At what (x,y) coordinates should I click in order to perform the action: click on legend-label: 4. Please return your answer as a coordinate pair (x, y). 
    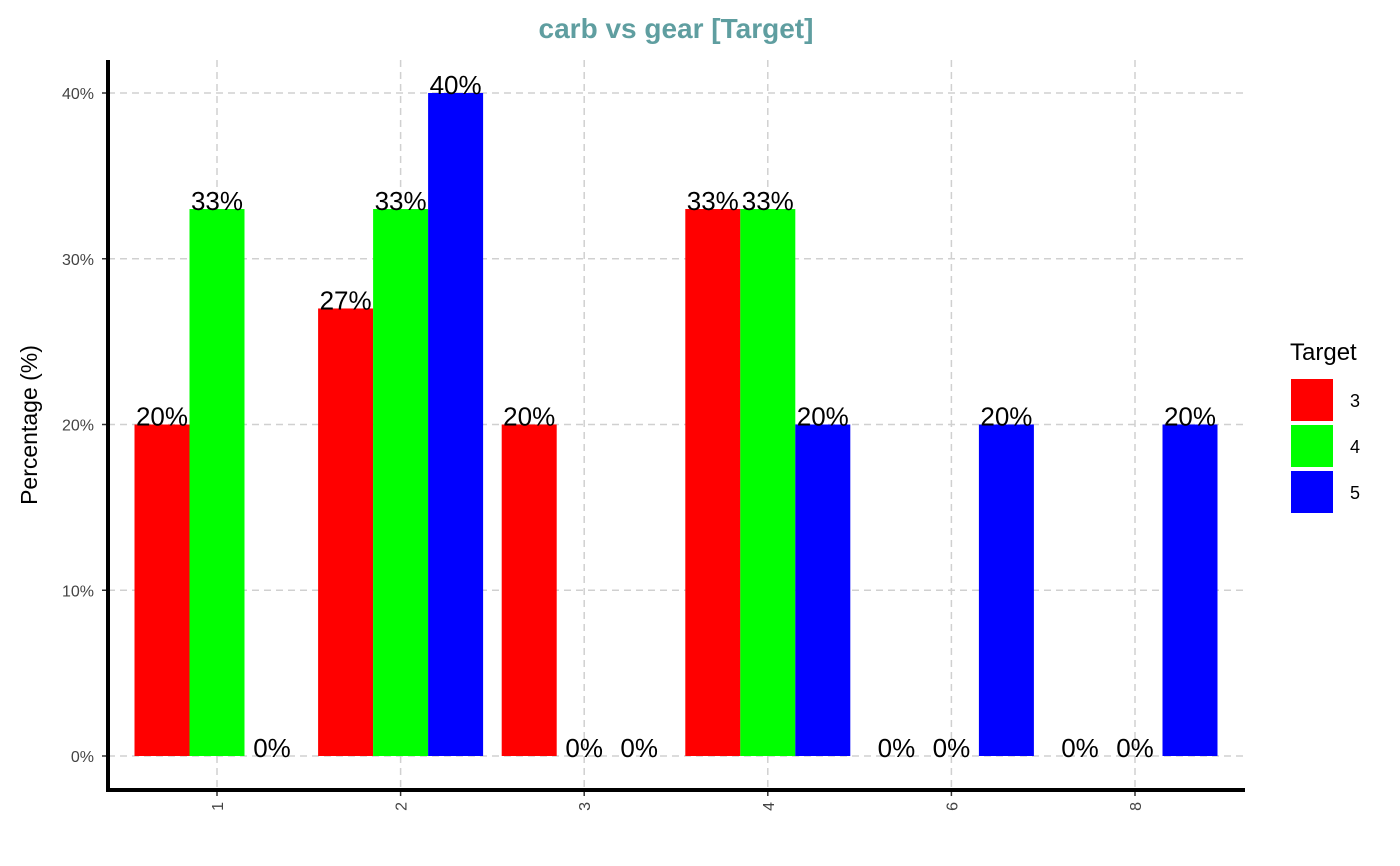
    Looking at the image, I should click on (1355, 447).